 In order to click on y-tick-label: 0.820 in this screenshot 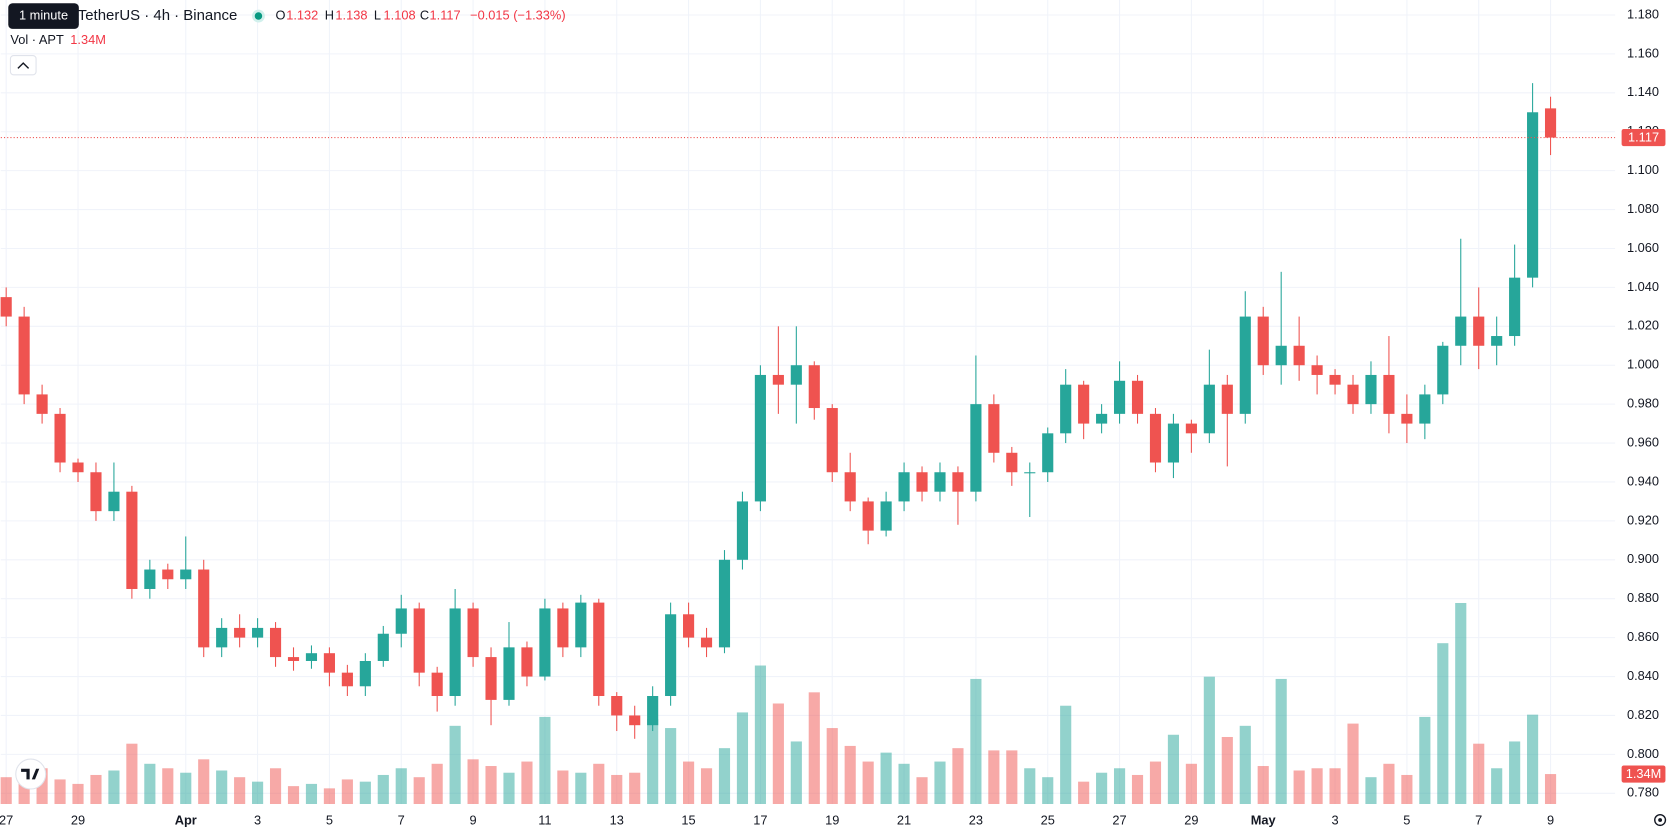, I will do `click(1643, 714)`.